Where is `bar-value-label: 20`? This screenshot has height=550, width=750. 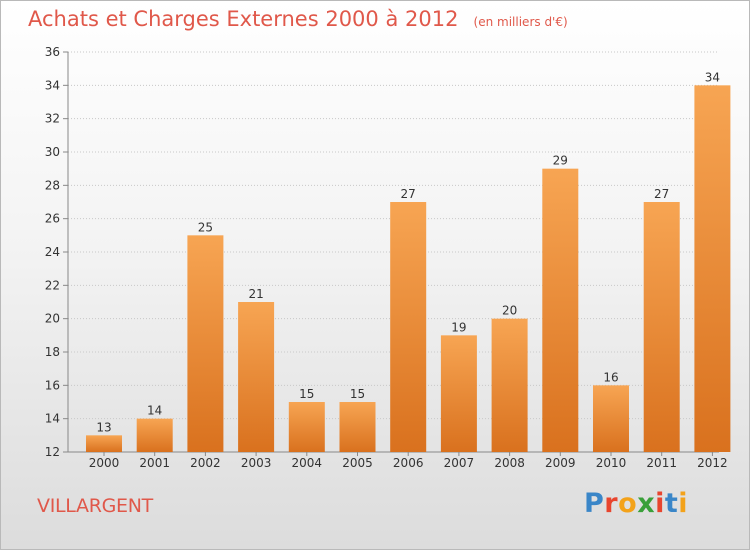 bar-value-label: 20 is located at coordinates (509, 311).